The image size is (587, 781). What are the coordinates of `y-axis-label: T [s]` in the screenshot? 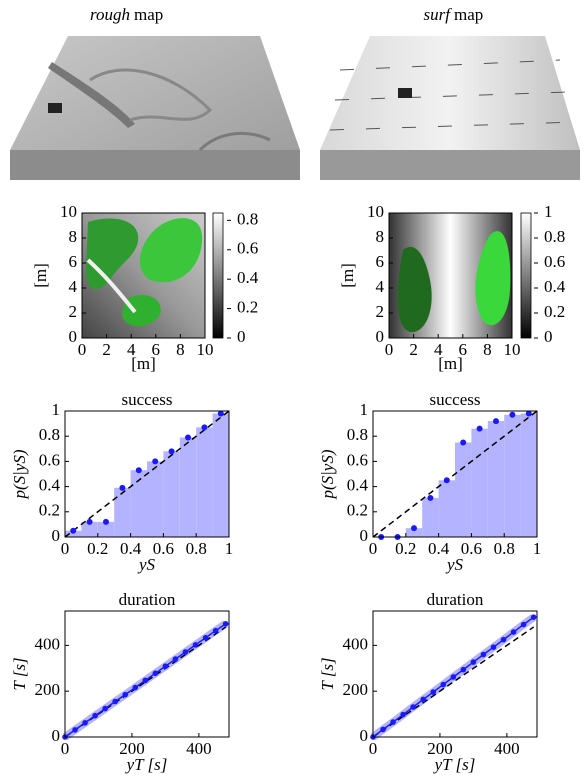 It's located at (19, 673).